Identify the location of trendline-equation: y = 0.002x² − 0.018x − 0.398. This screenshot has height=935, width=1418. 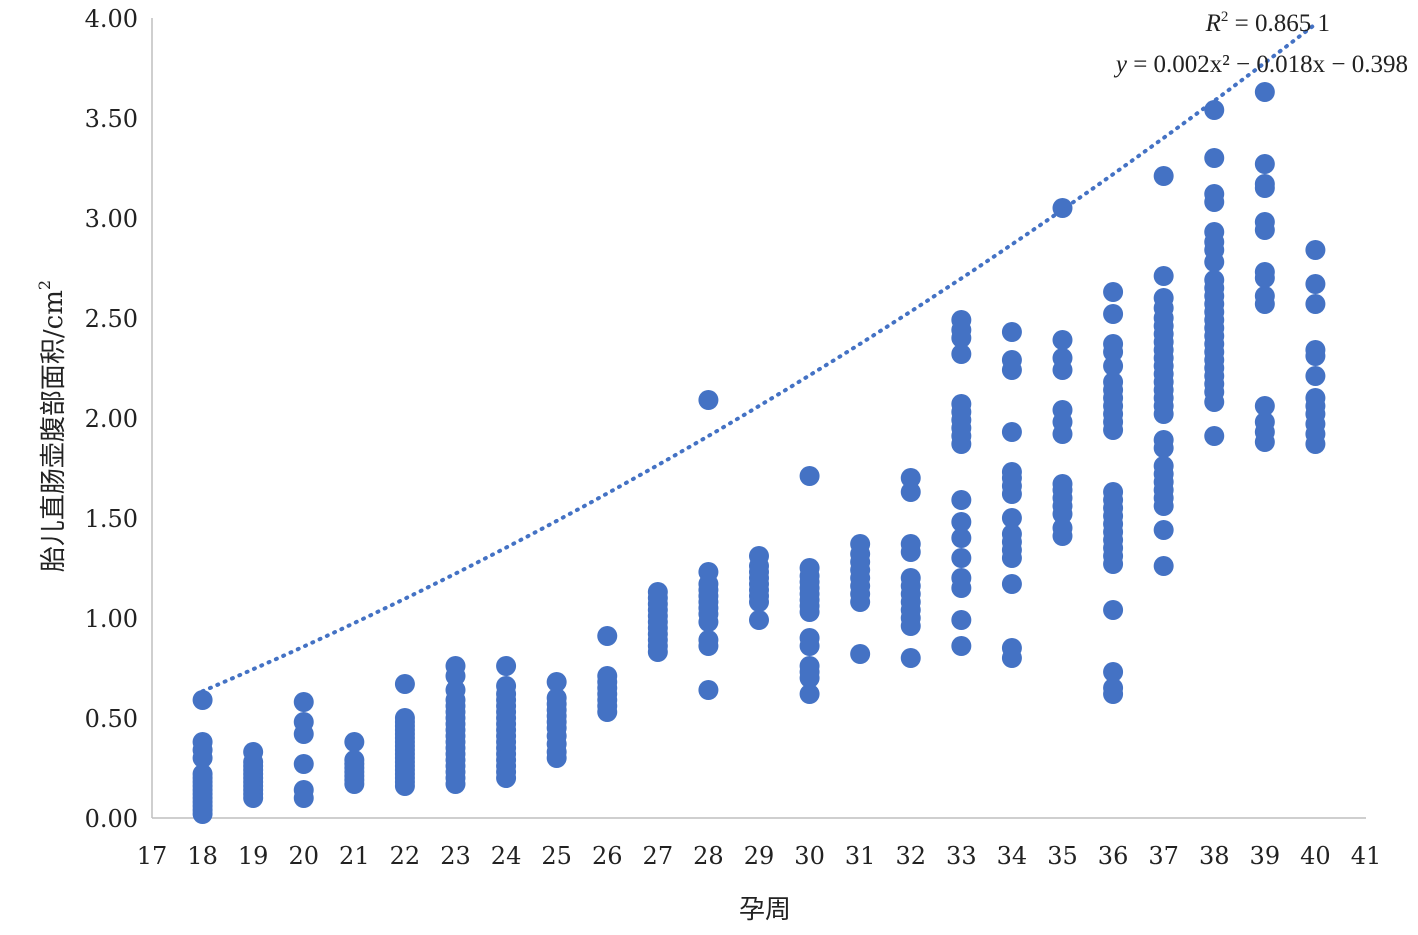
(1260, 64).